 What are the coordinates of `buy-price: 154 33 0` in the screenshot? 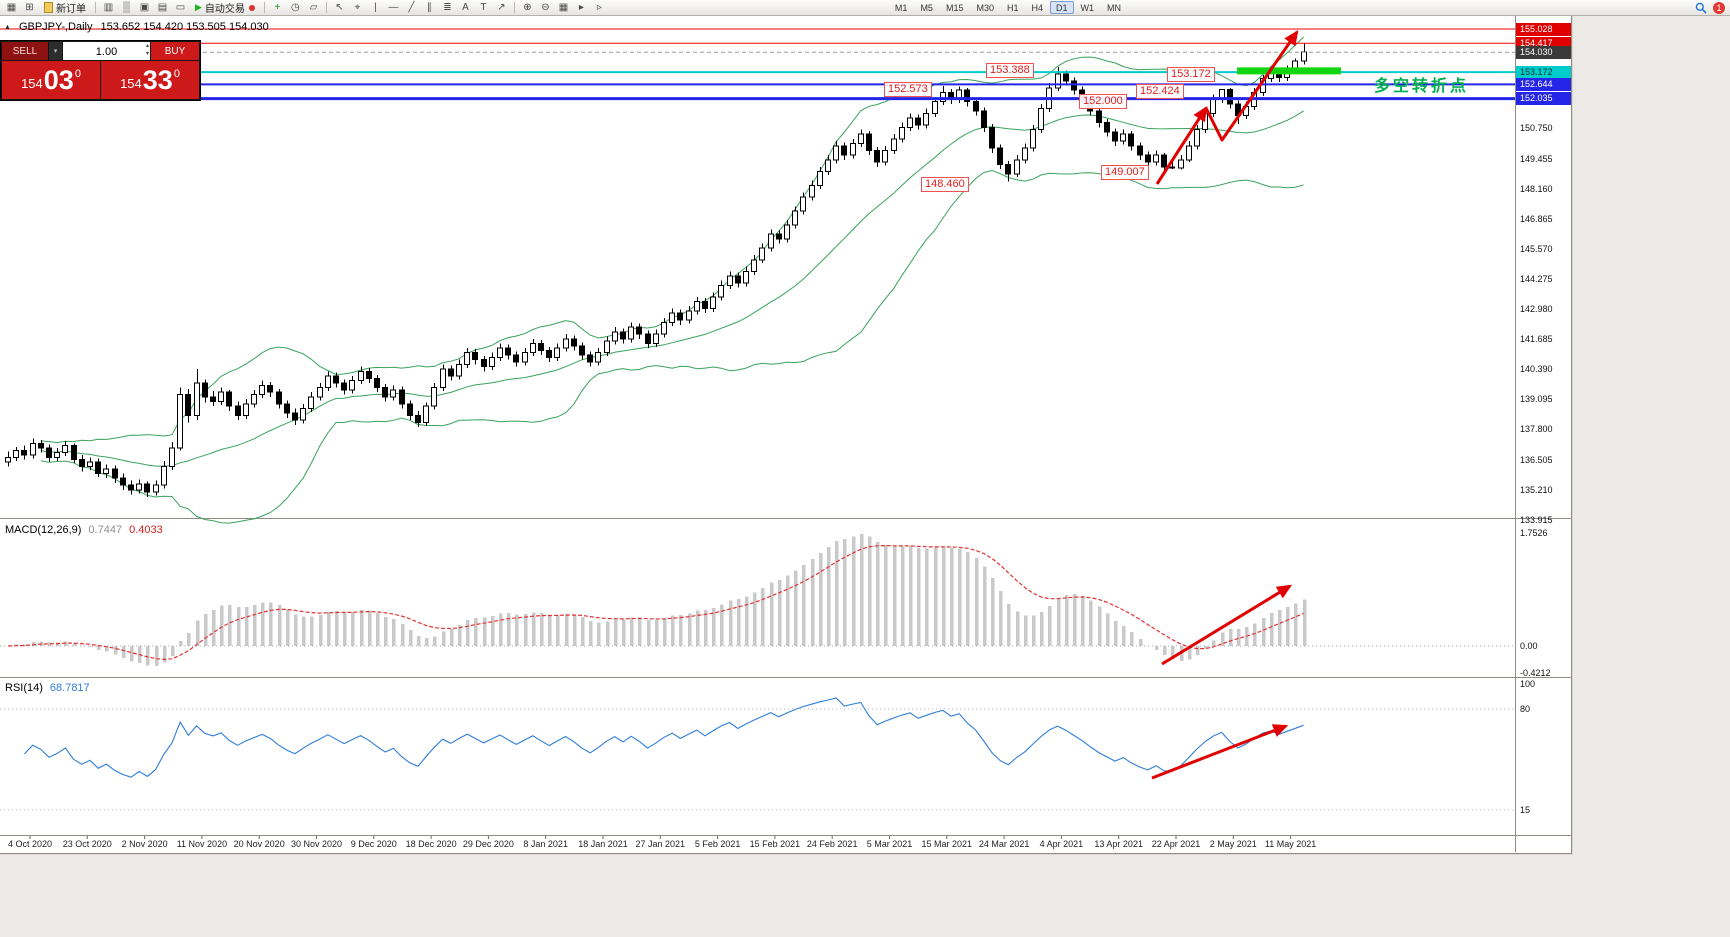 It's located at (150, 80).